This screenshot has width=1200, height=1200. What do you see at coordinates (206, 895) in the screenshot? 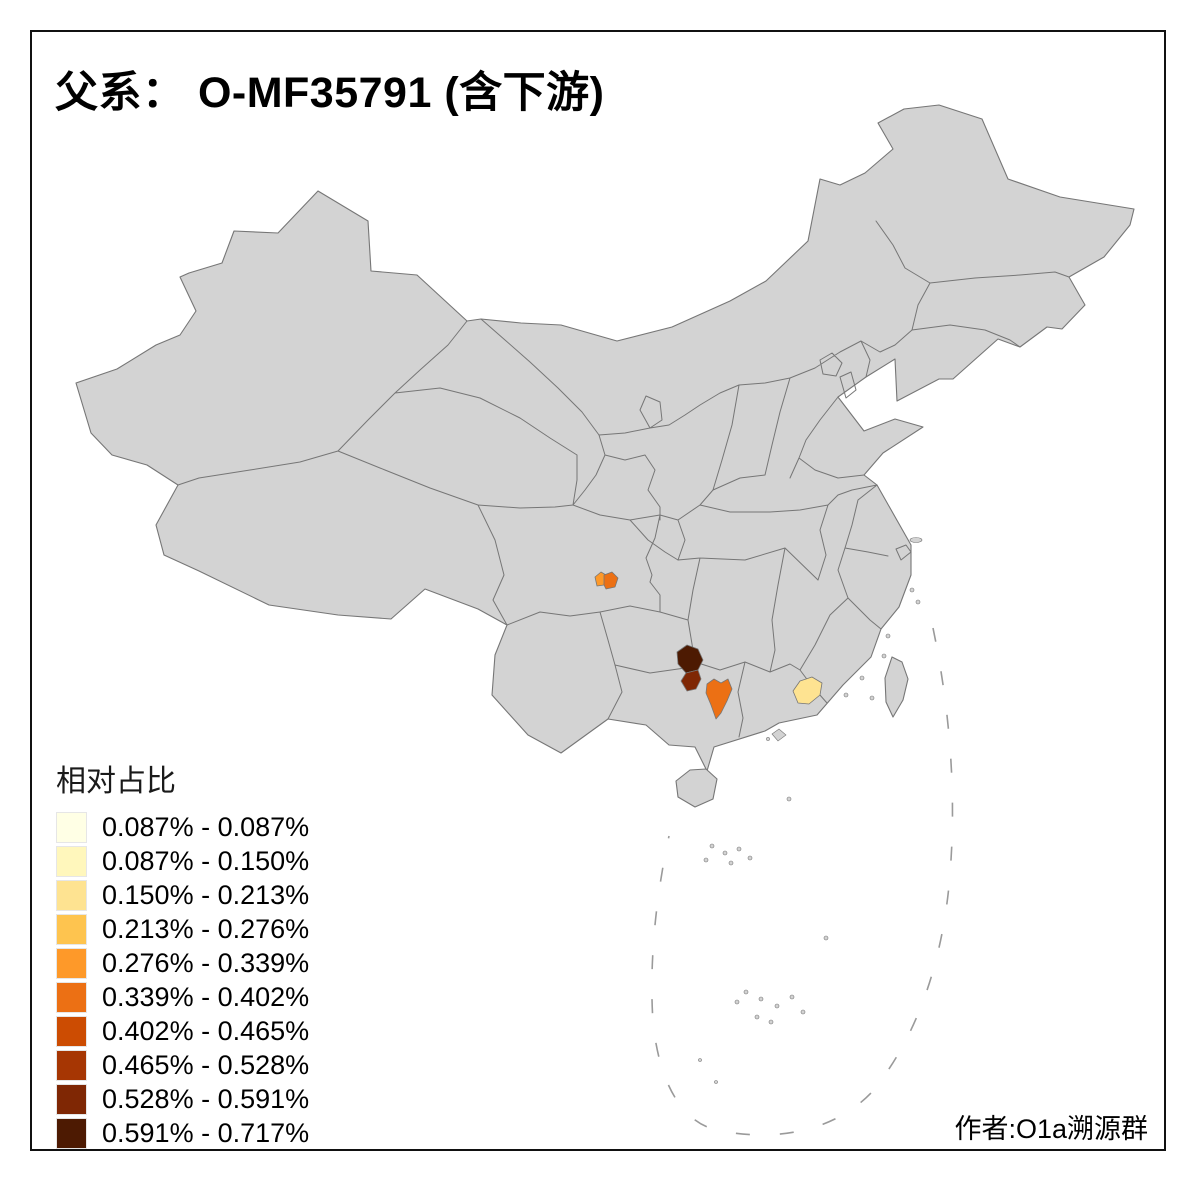
I see `legend-label: 0.150% - 0.213%` at bounding box center [206, 895].